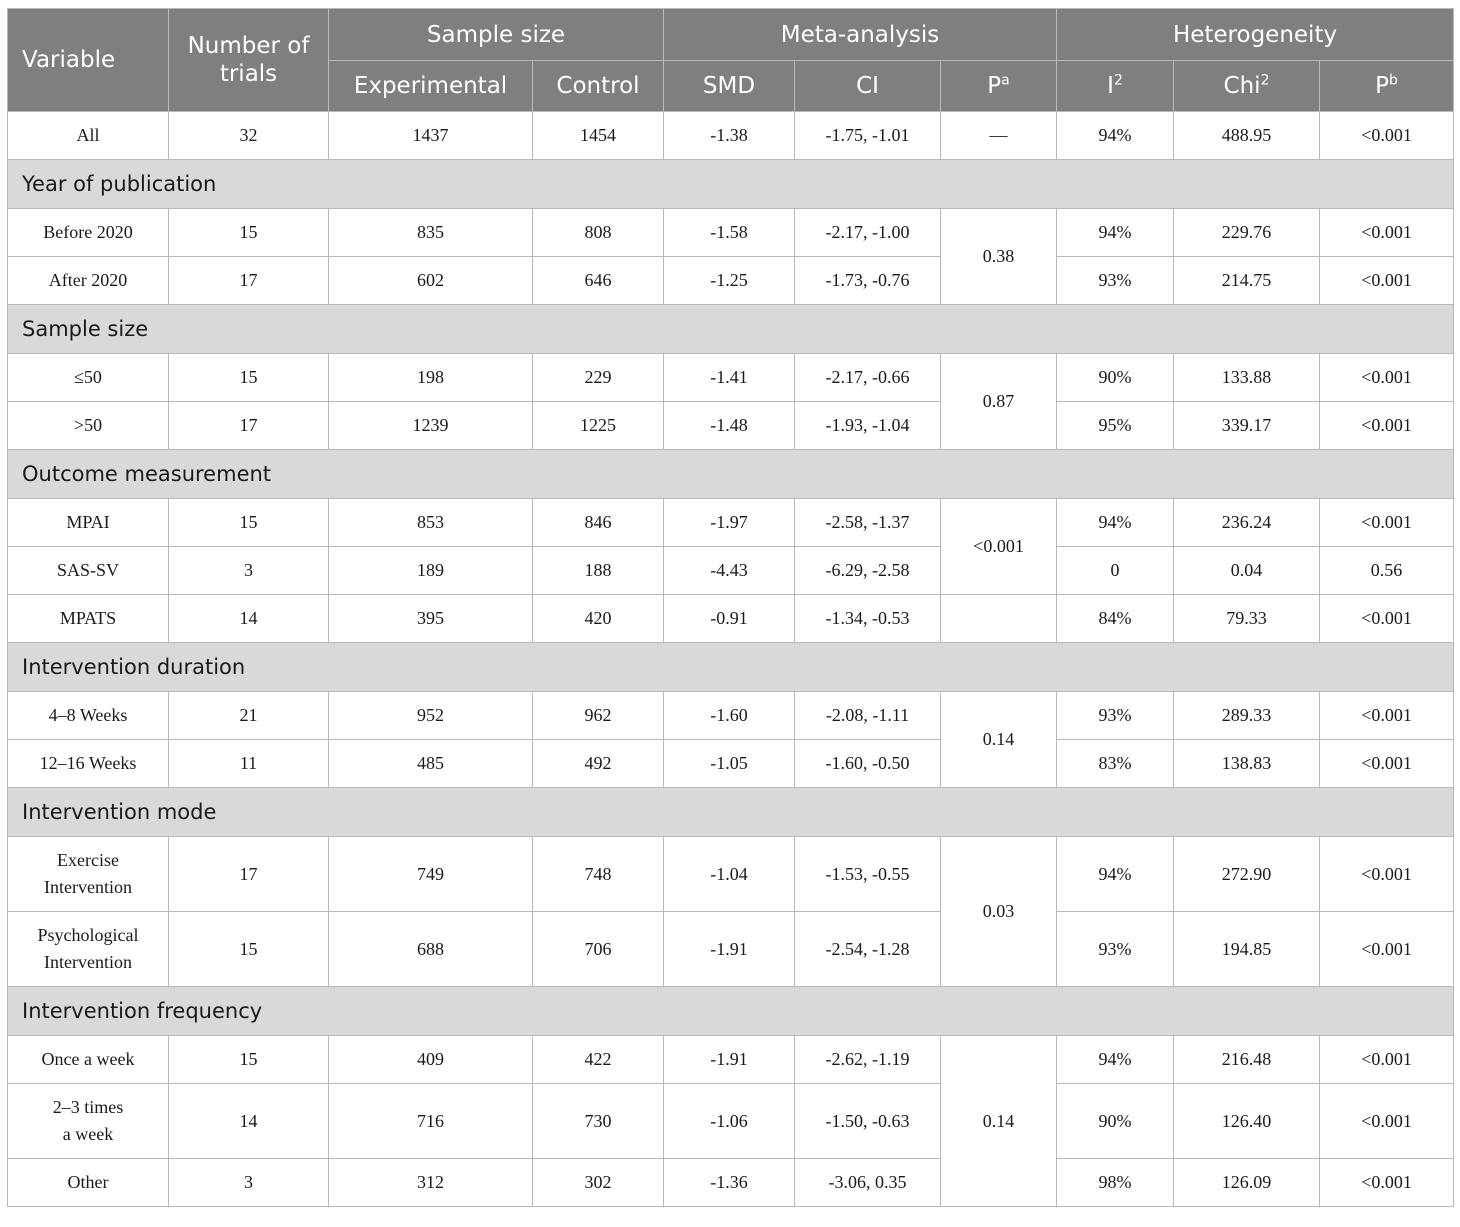 This screenshot has width=1460, height=1227. Describe the element at coordinates (88, 1121) in the screenshot. I see `cell-variable: 2–3 times a week` at that location.